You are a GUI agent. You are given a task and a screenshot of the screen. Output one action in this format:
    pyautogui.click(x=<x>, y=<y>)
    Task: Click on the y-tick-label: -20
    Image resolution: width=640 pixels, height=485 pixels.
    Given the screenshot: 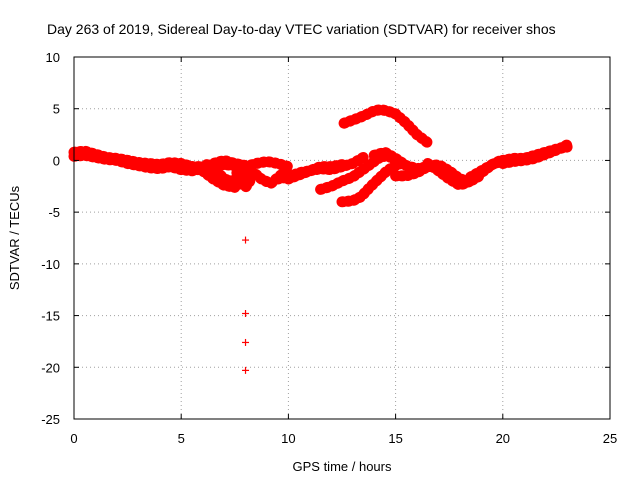 What is the action you would take?
    pyautogui.click(x=50, y=367)
    